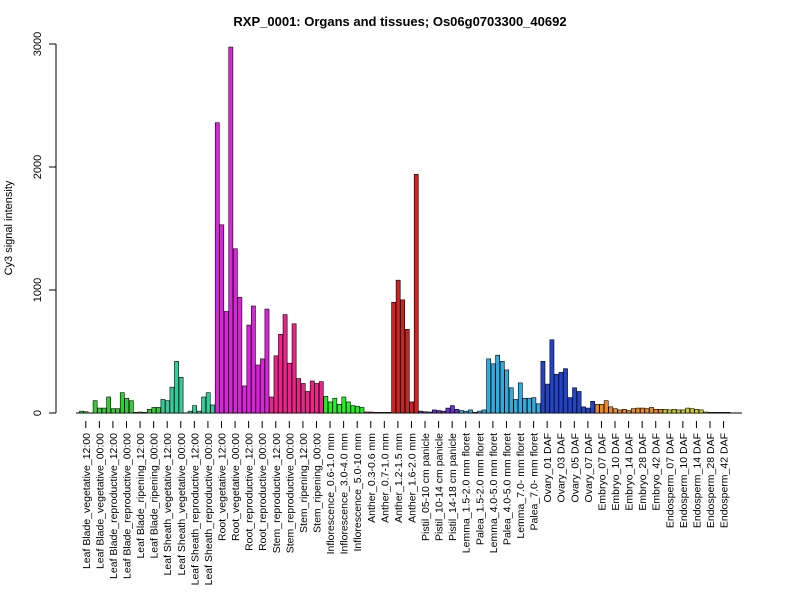 Image resolution: width=800 pixels, height=600 pixels. Describe the element at coordinates (453, 487) in the screenshot. I see `x-tick-label: Pistil_14-18 cm panicle` at that location.